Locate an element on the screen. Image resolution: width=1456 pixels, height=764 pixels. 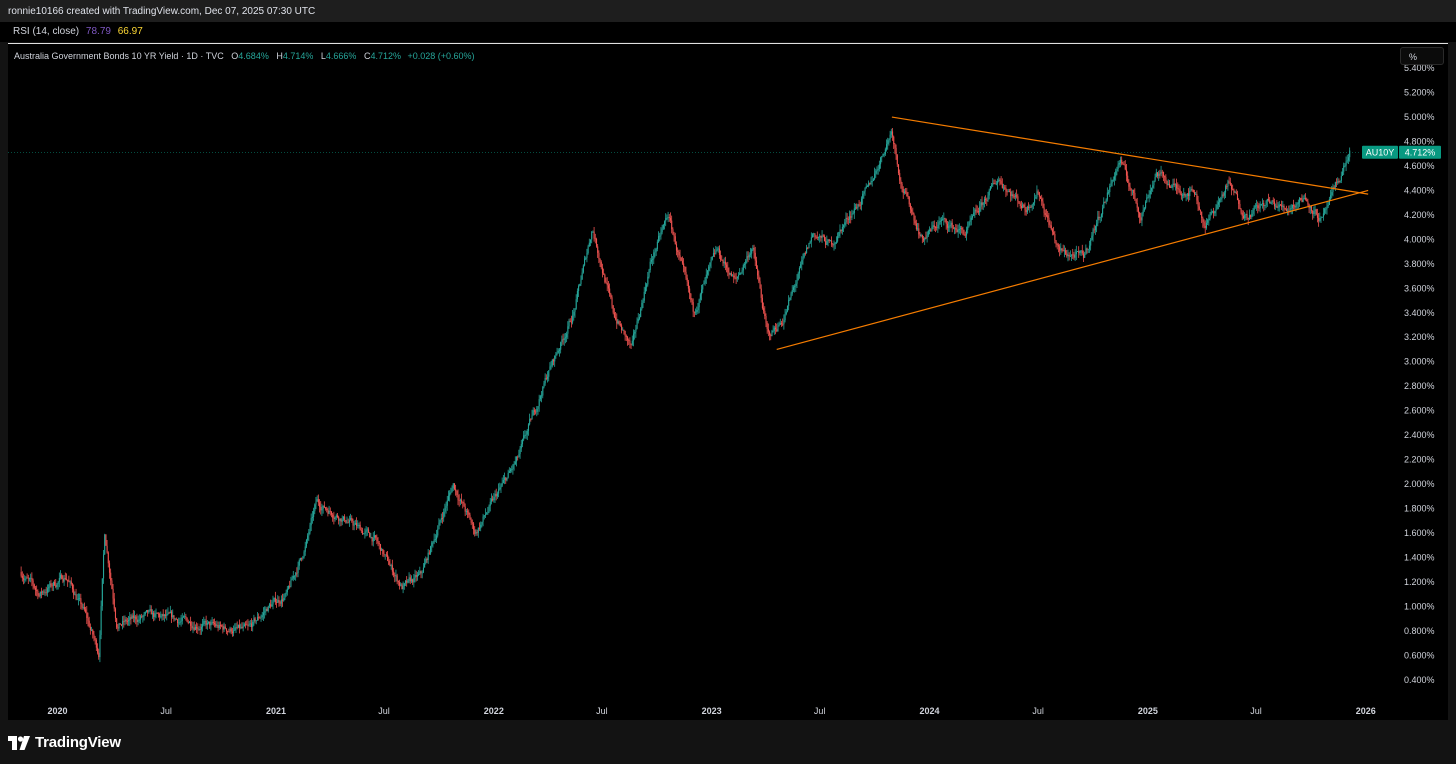
panel-separator is located at coordinates (728, 43).